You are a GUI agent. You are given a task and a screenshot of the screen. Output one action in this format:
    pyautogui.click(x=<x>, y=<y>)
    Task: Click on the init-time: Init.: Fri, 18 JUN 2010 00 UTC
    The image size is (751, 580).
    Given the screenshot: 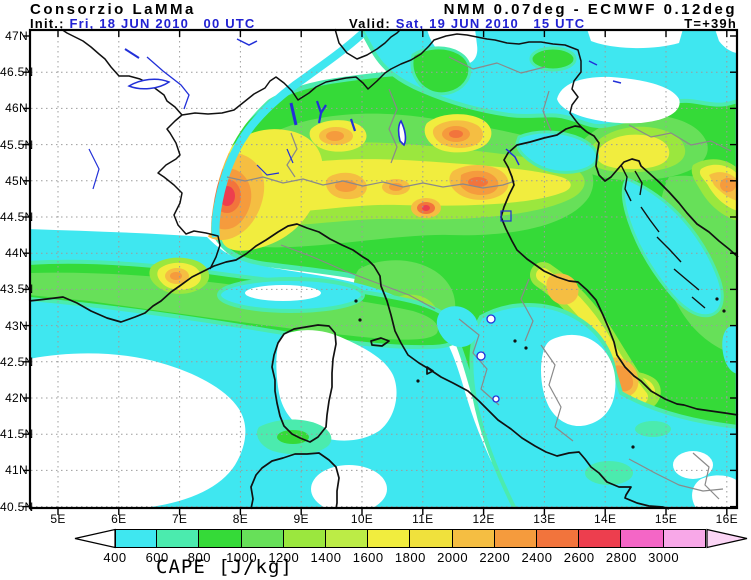 What is the action you would take?
    pyautogui.click(x=143, y=23)
    